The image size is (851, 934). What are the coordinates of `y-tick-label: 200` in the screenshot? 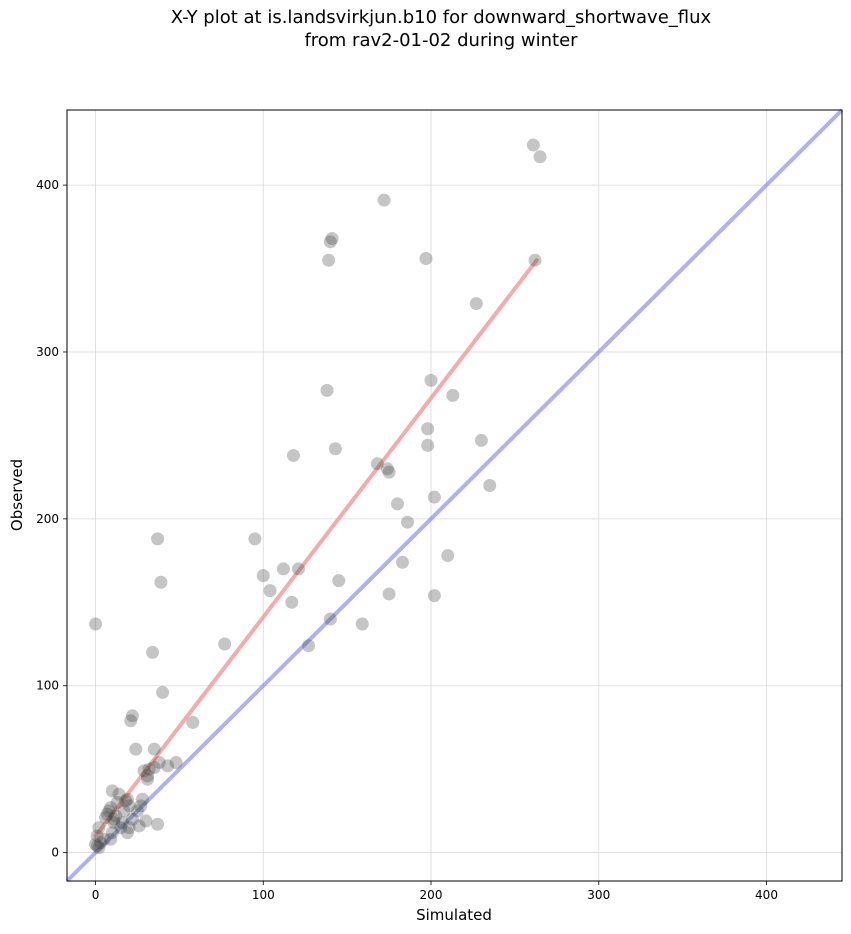 It's located at (47, 519).